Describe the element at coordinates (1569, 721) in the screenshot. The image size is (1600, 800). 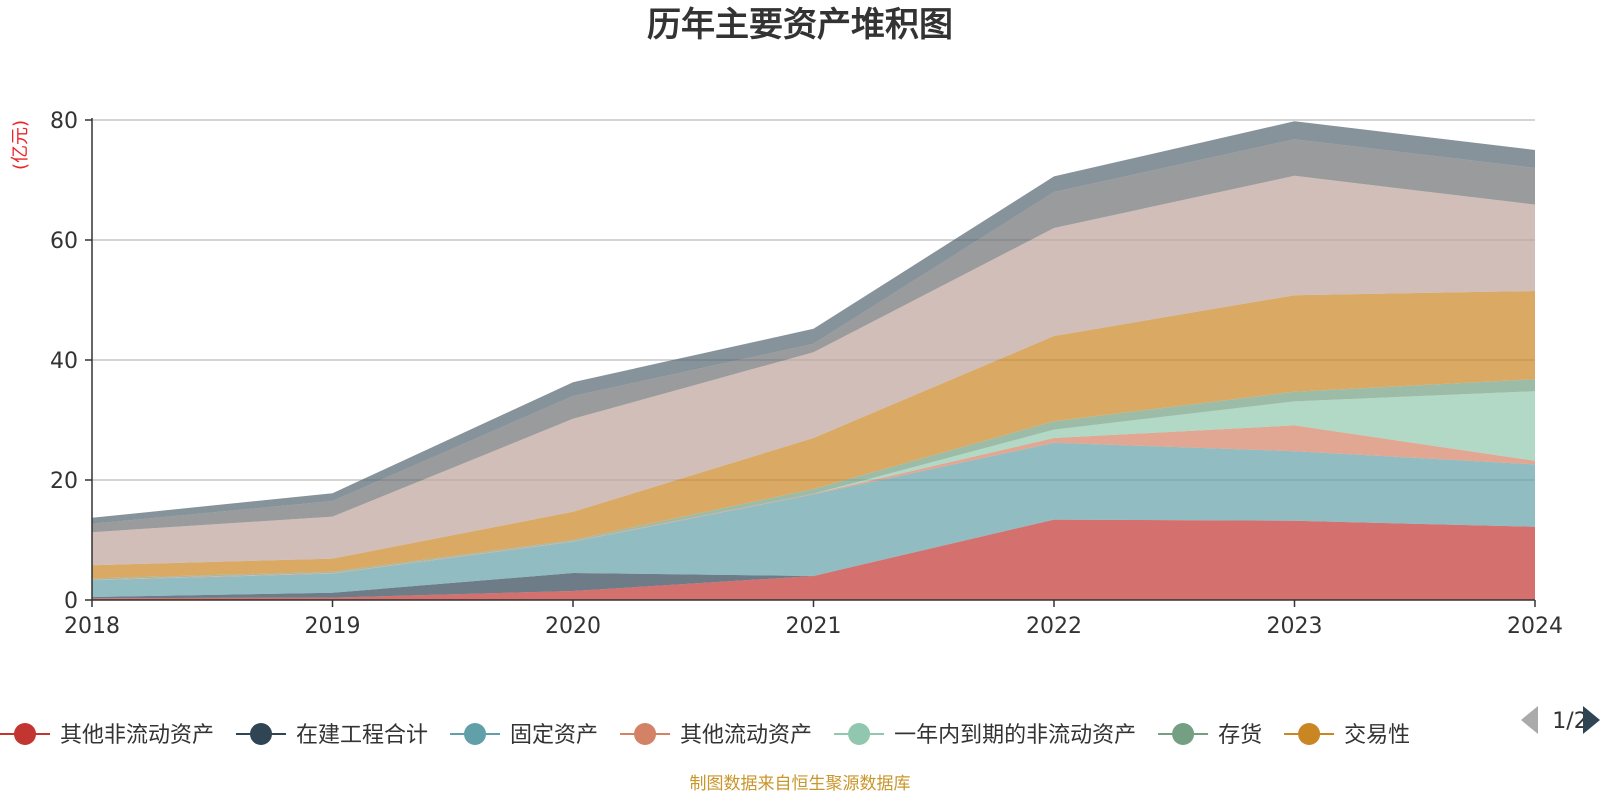
I see `legend-page-label: 1/2` at that location.